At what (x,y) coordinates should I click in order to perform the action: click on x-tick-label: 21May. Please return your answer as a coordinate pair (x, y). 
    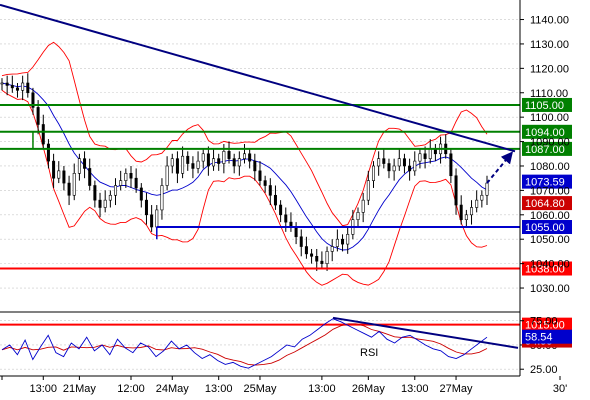
    Looking at the image, I should click on (80, 389).